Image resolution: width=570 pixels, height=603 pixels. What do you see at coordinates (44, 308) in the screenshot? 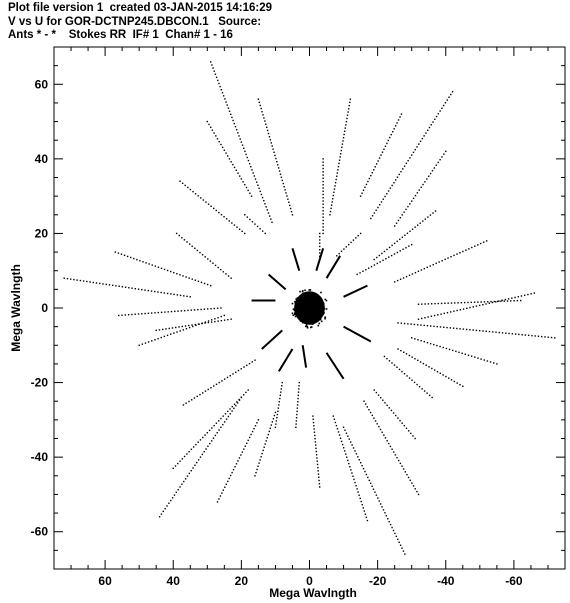
I see `y-tick-label: 0` at bounding box center [44, 308].